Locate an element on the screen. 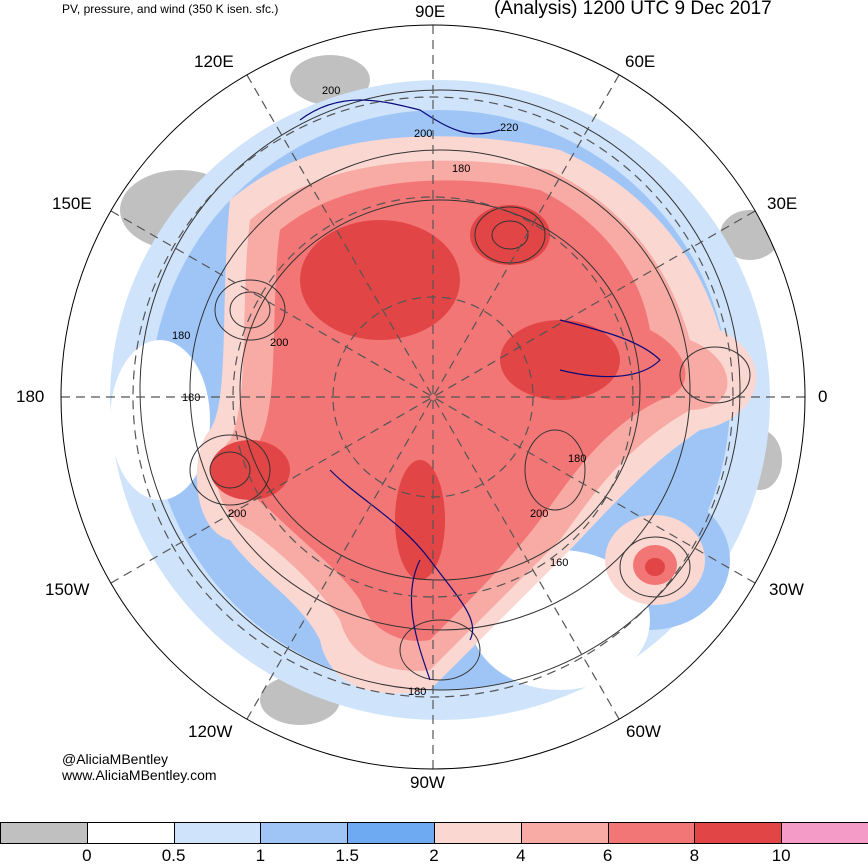 This screenshot has height=866, width=868. colorbar is located at coordinates (434, 833).